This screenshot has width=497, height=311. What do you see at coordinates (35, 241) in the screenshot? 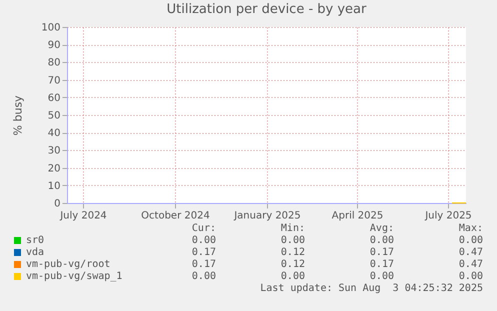
I see `legend-label: sr0` at bounding box center [35, 241].